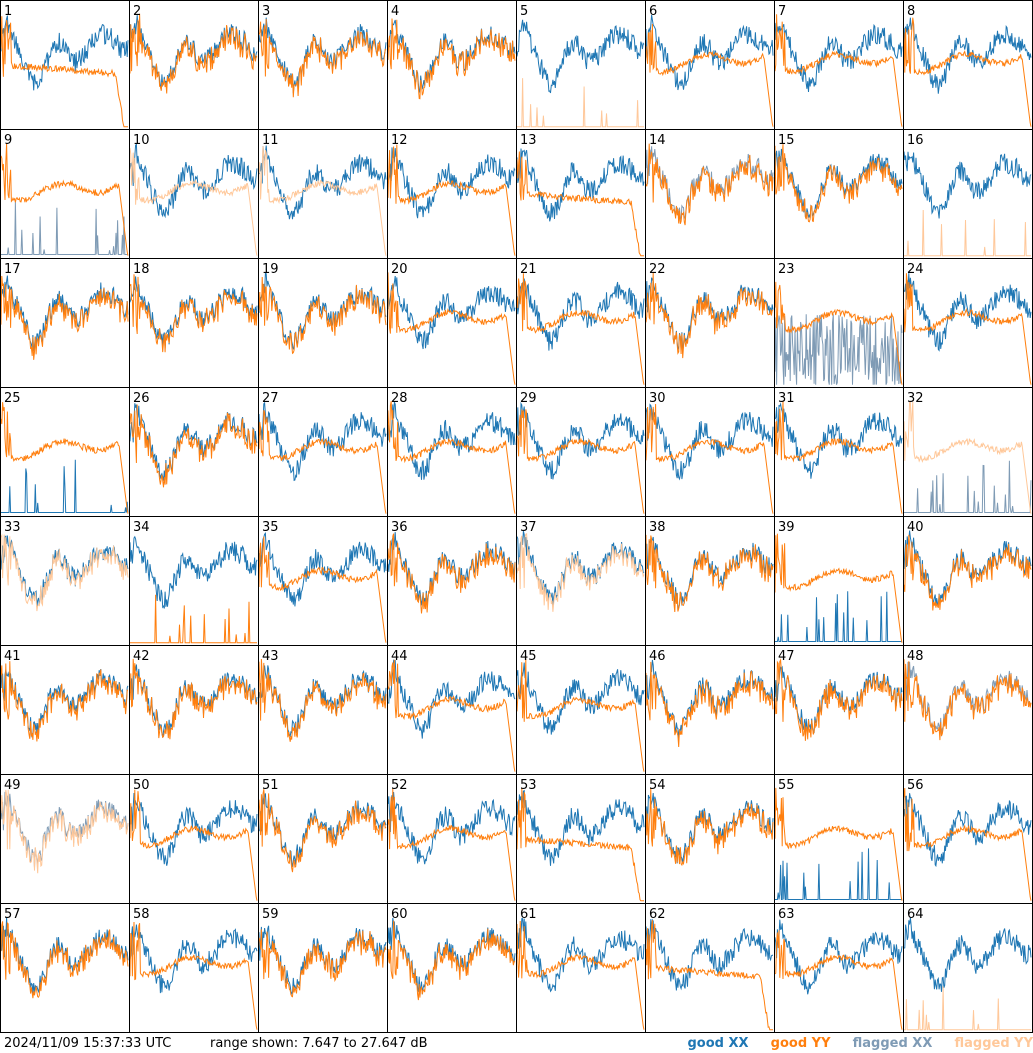 This screenshot has height=1053, width=1033. I want to click on panel-24-yy-line, so click(967, 329).